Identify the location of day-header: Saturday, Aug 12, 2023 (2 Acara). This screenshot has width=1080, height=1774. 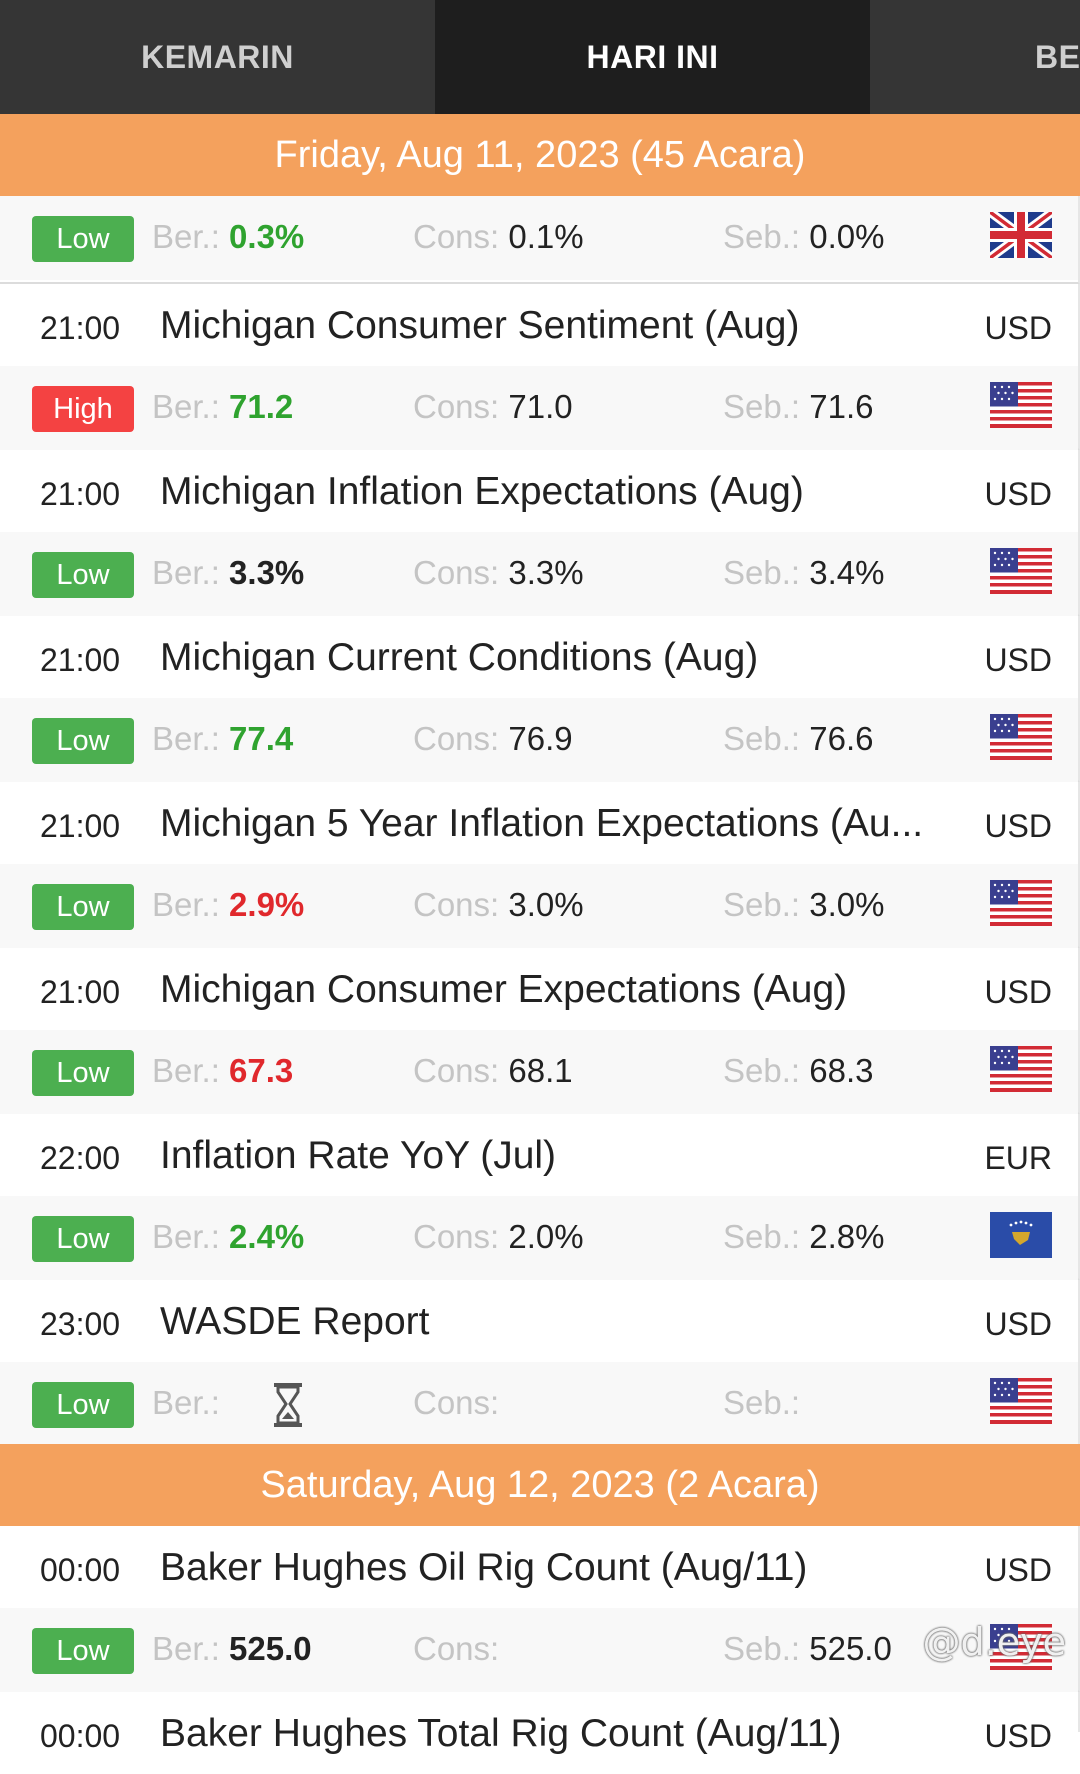
(540, 1485).